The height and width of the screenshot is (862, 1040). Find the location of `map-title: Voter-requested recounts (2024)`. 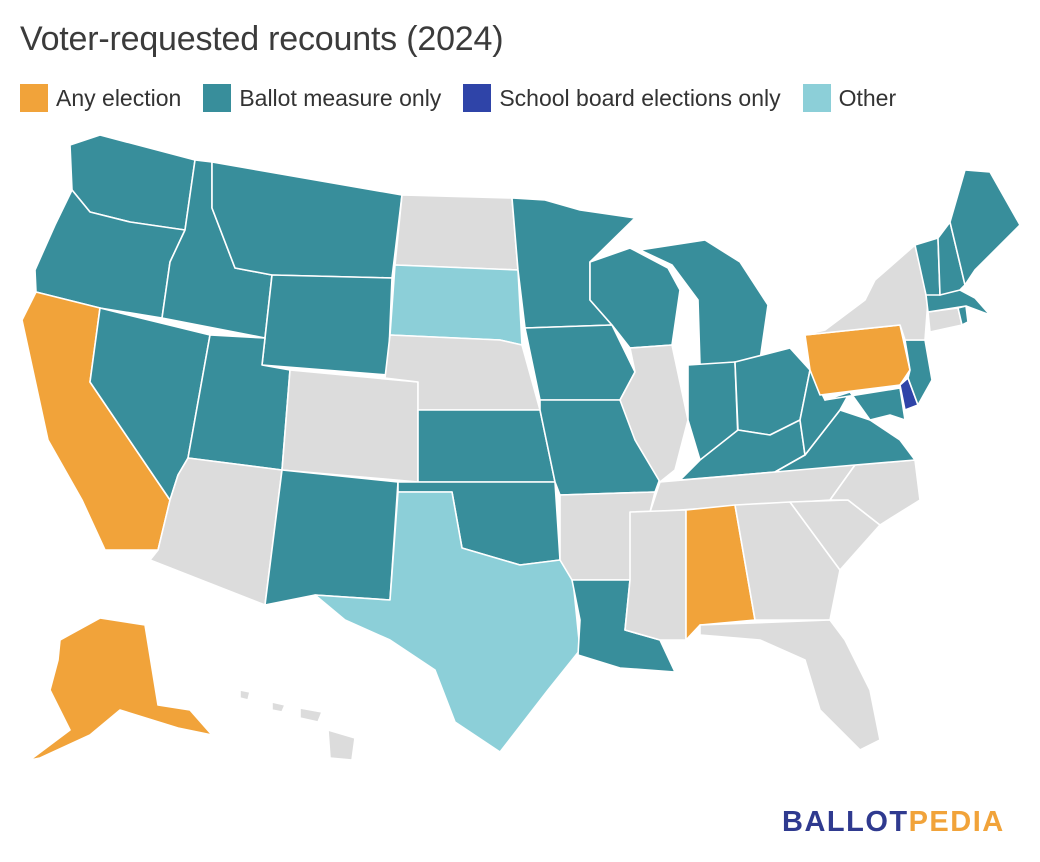

map-title: Voter-requested recounts (2024) is located at coordinates (262, 39).